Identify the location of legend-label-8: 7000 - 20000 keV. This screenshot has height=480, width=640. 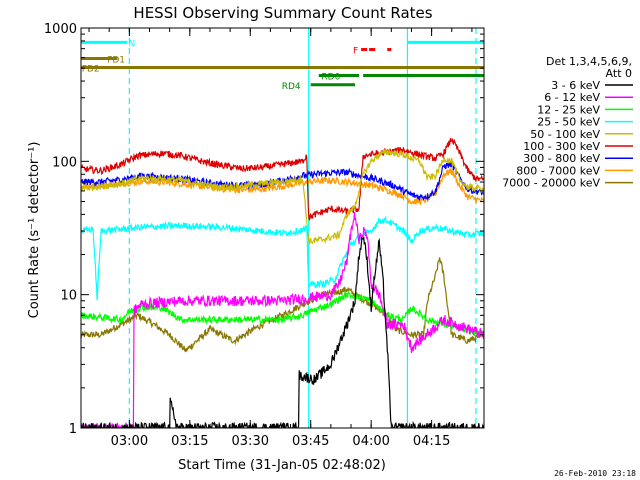
(551, 183).